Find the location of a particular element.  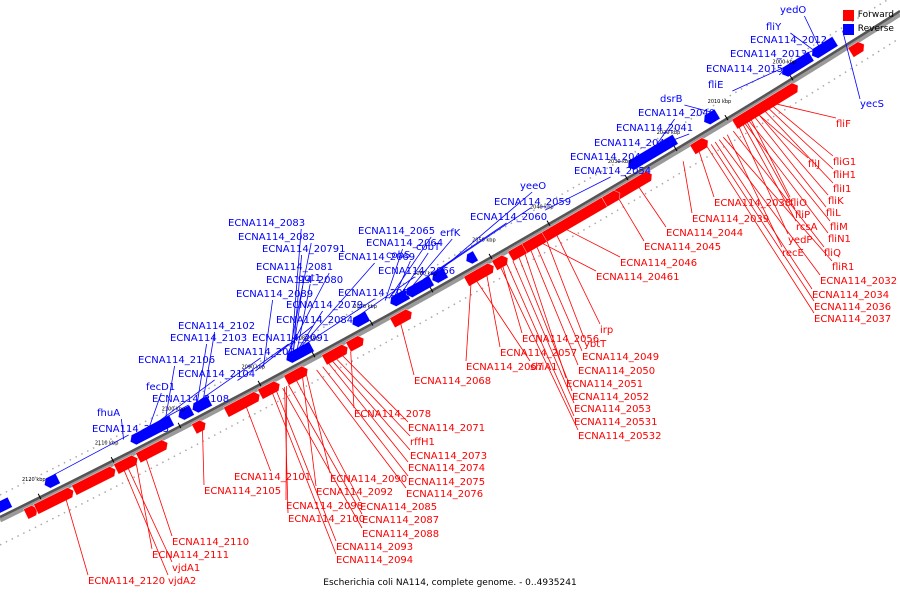

forward-gene-label-ecna114_2085: ECNA114_2085 is located at coordinates (398, 507).